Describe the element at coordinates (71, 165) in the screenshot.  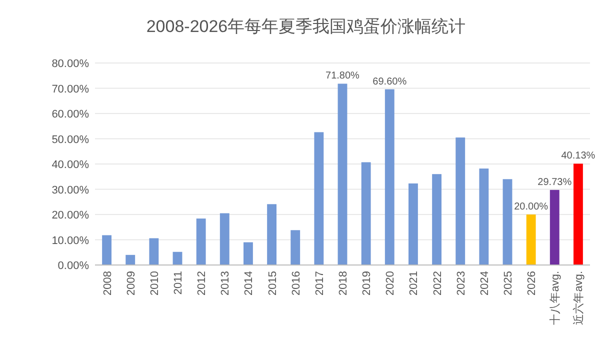
I see `y-tick-label: 40.00%` at that location.